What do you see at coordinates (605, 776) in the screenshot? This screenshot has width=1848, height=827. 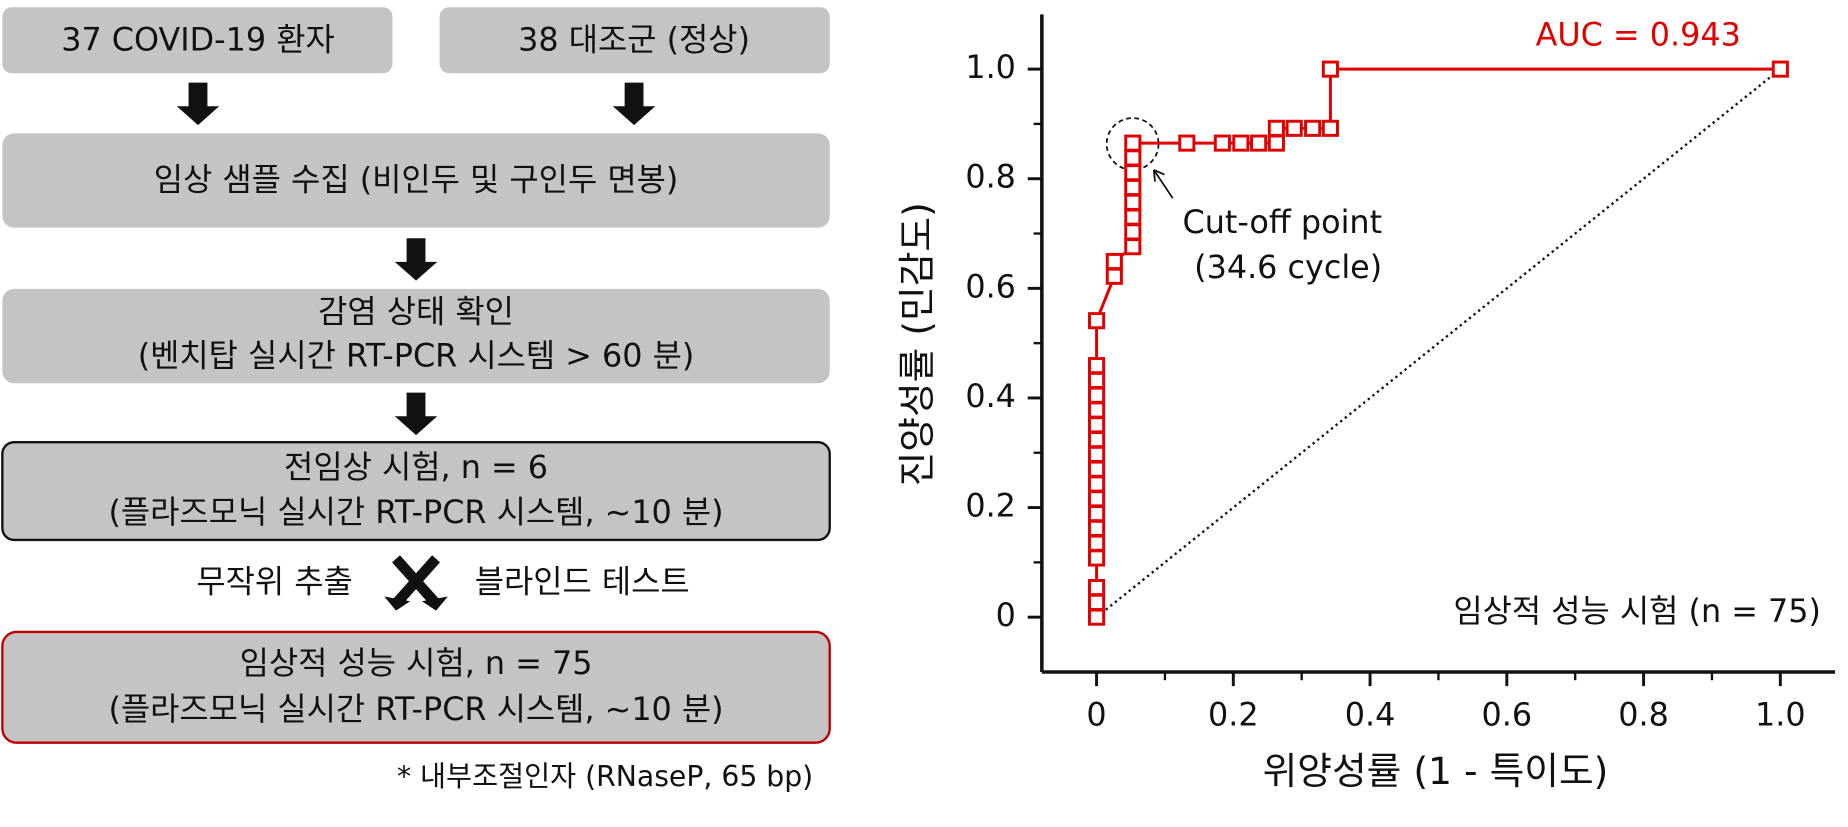 I see `footnote: * 내부조절인자 (RNaseP, 65 bp)` at bounding box center [605, 776].